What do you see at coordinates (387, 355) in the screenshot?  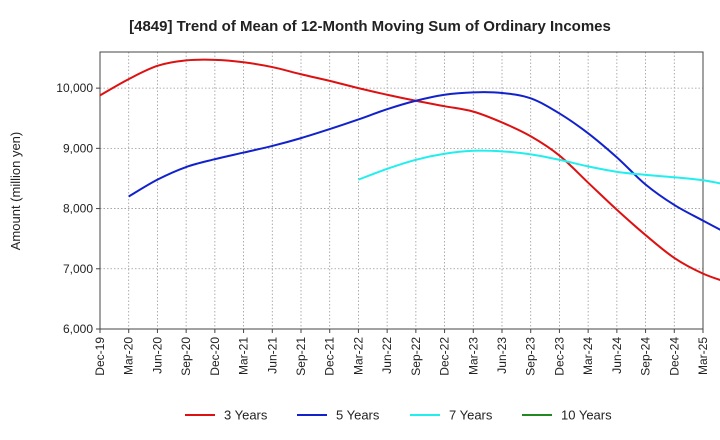 I see `x-tick-label: Jun-22` at bounding box center [387, 355].